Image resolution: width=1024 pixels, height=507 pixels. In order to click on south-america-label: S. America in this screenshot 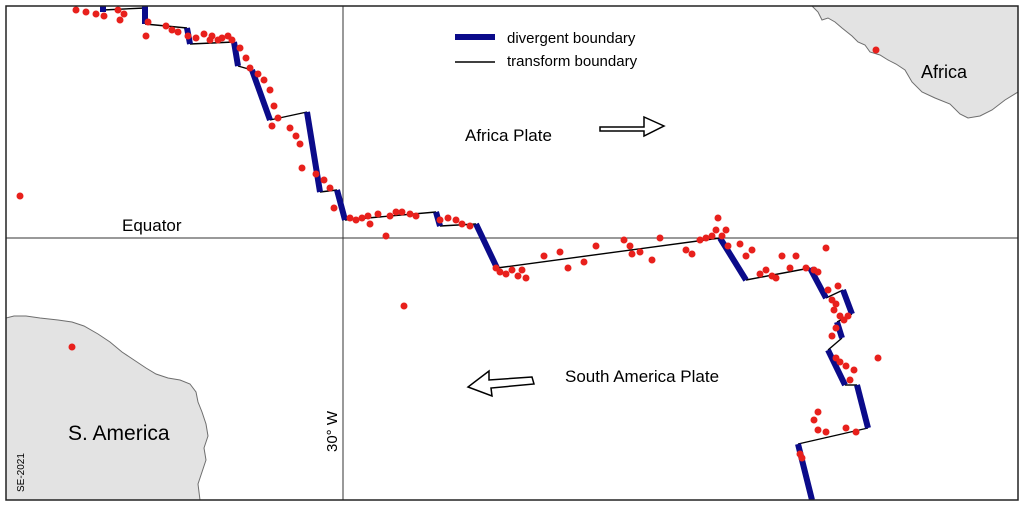, I will do `click(119, 433)`.